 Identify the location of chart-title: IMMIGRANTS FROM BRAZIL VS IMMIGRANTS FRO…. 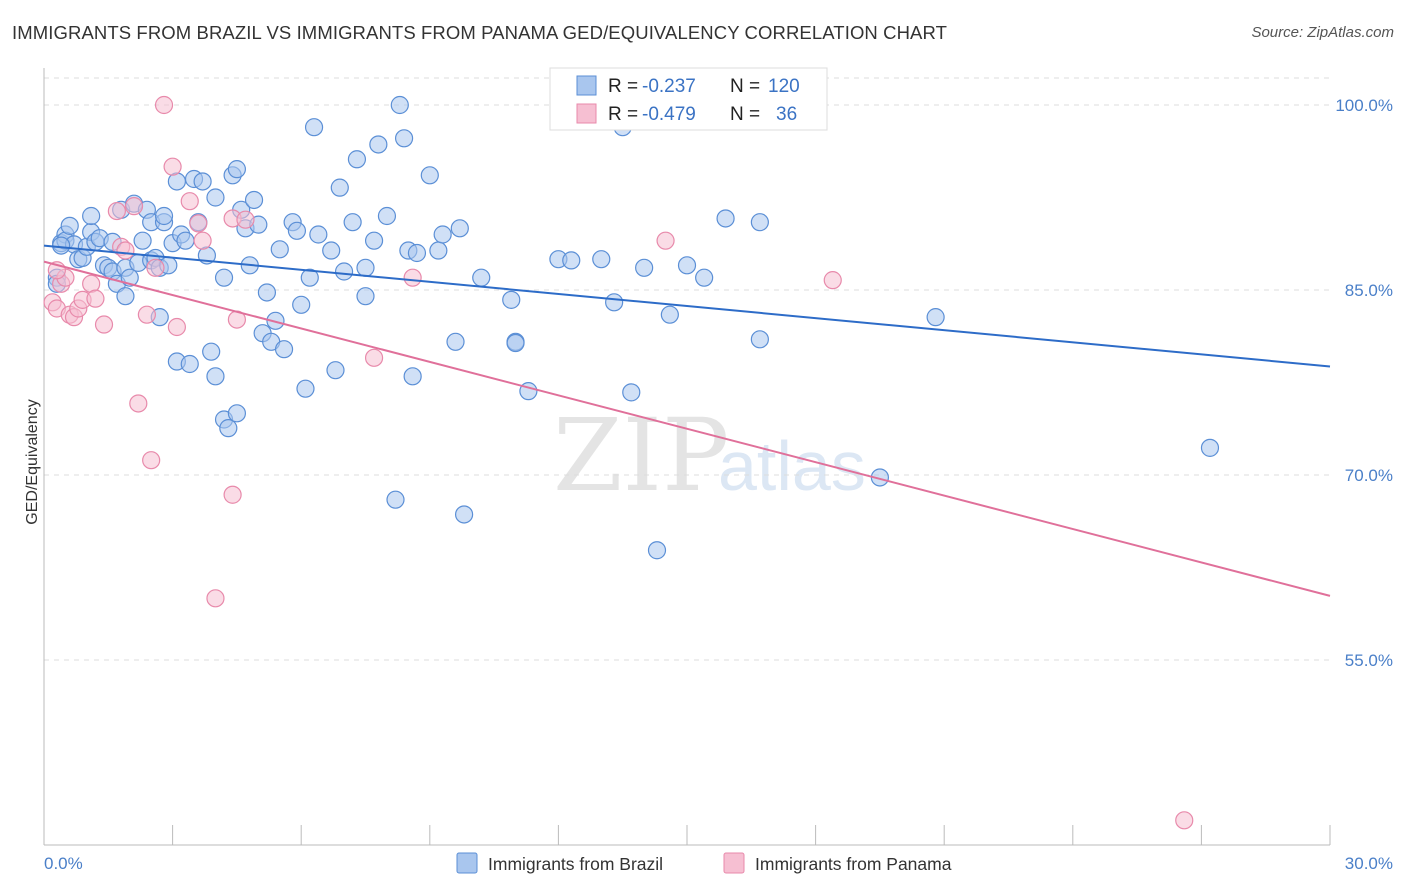
(480, 32).